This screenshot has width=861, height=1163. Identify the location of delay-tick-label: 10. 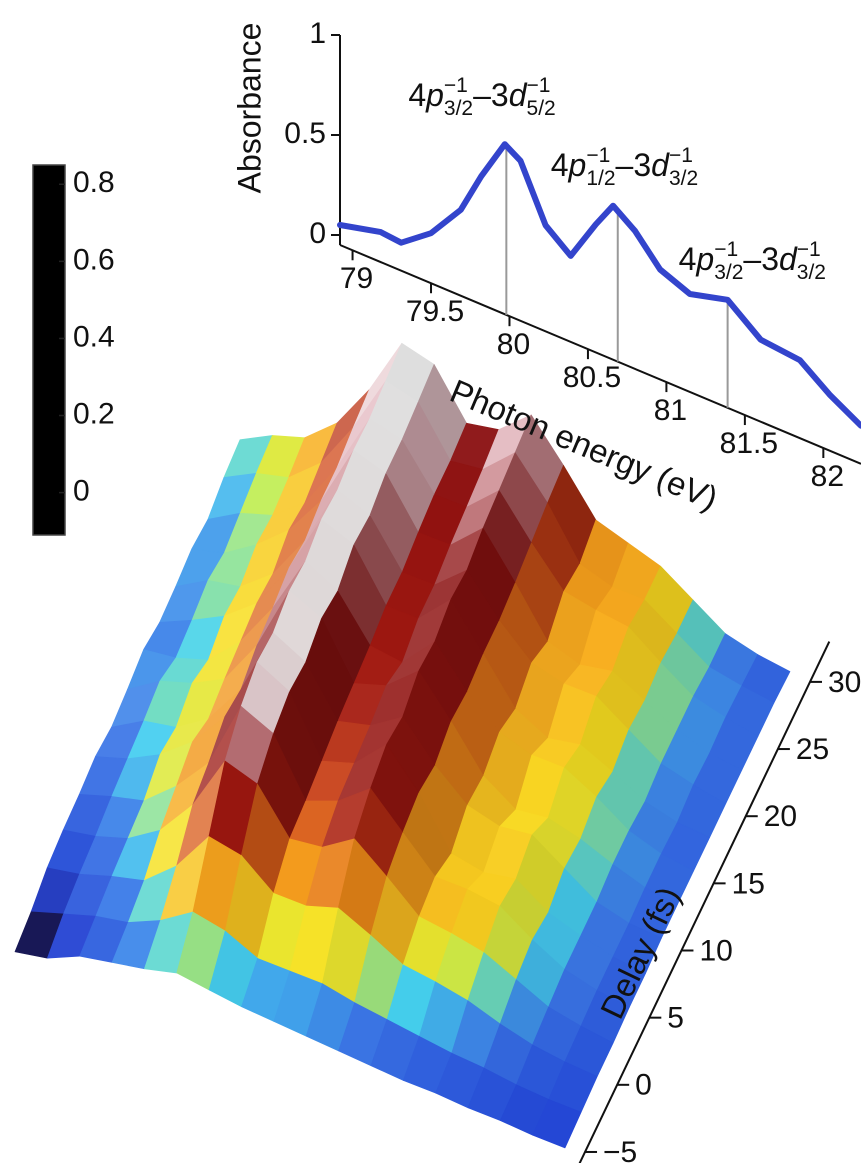
(715, 950).